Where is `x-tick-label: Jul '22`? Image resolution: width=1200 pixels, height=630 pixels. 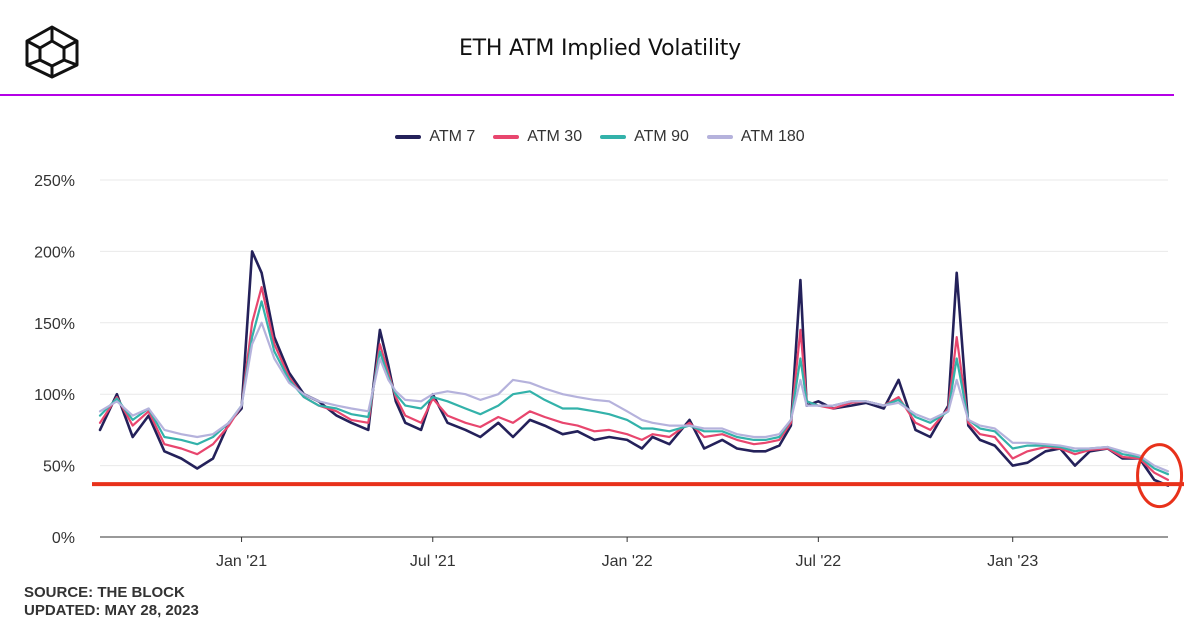 x-tick-label: Jul '22 is located at coordinates (818, 561).